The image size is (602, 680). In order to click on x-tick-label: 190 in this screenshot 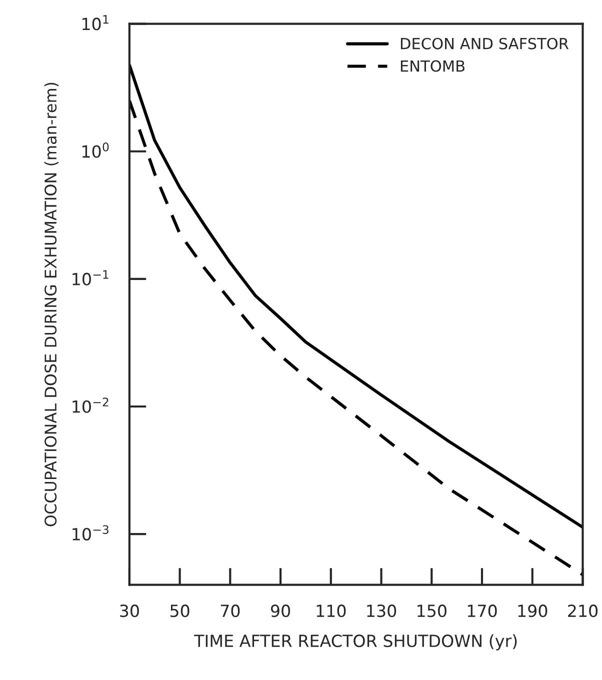, I will do `click(533, 611)`.